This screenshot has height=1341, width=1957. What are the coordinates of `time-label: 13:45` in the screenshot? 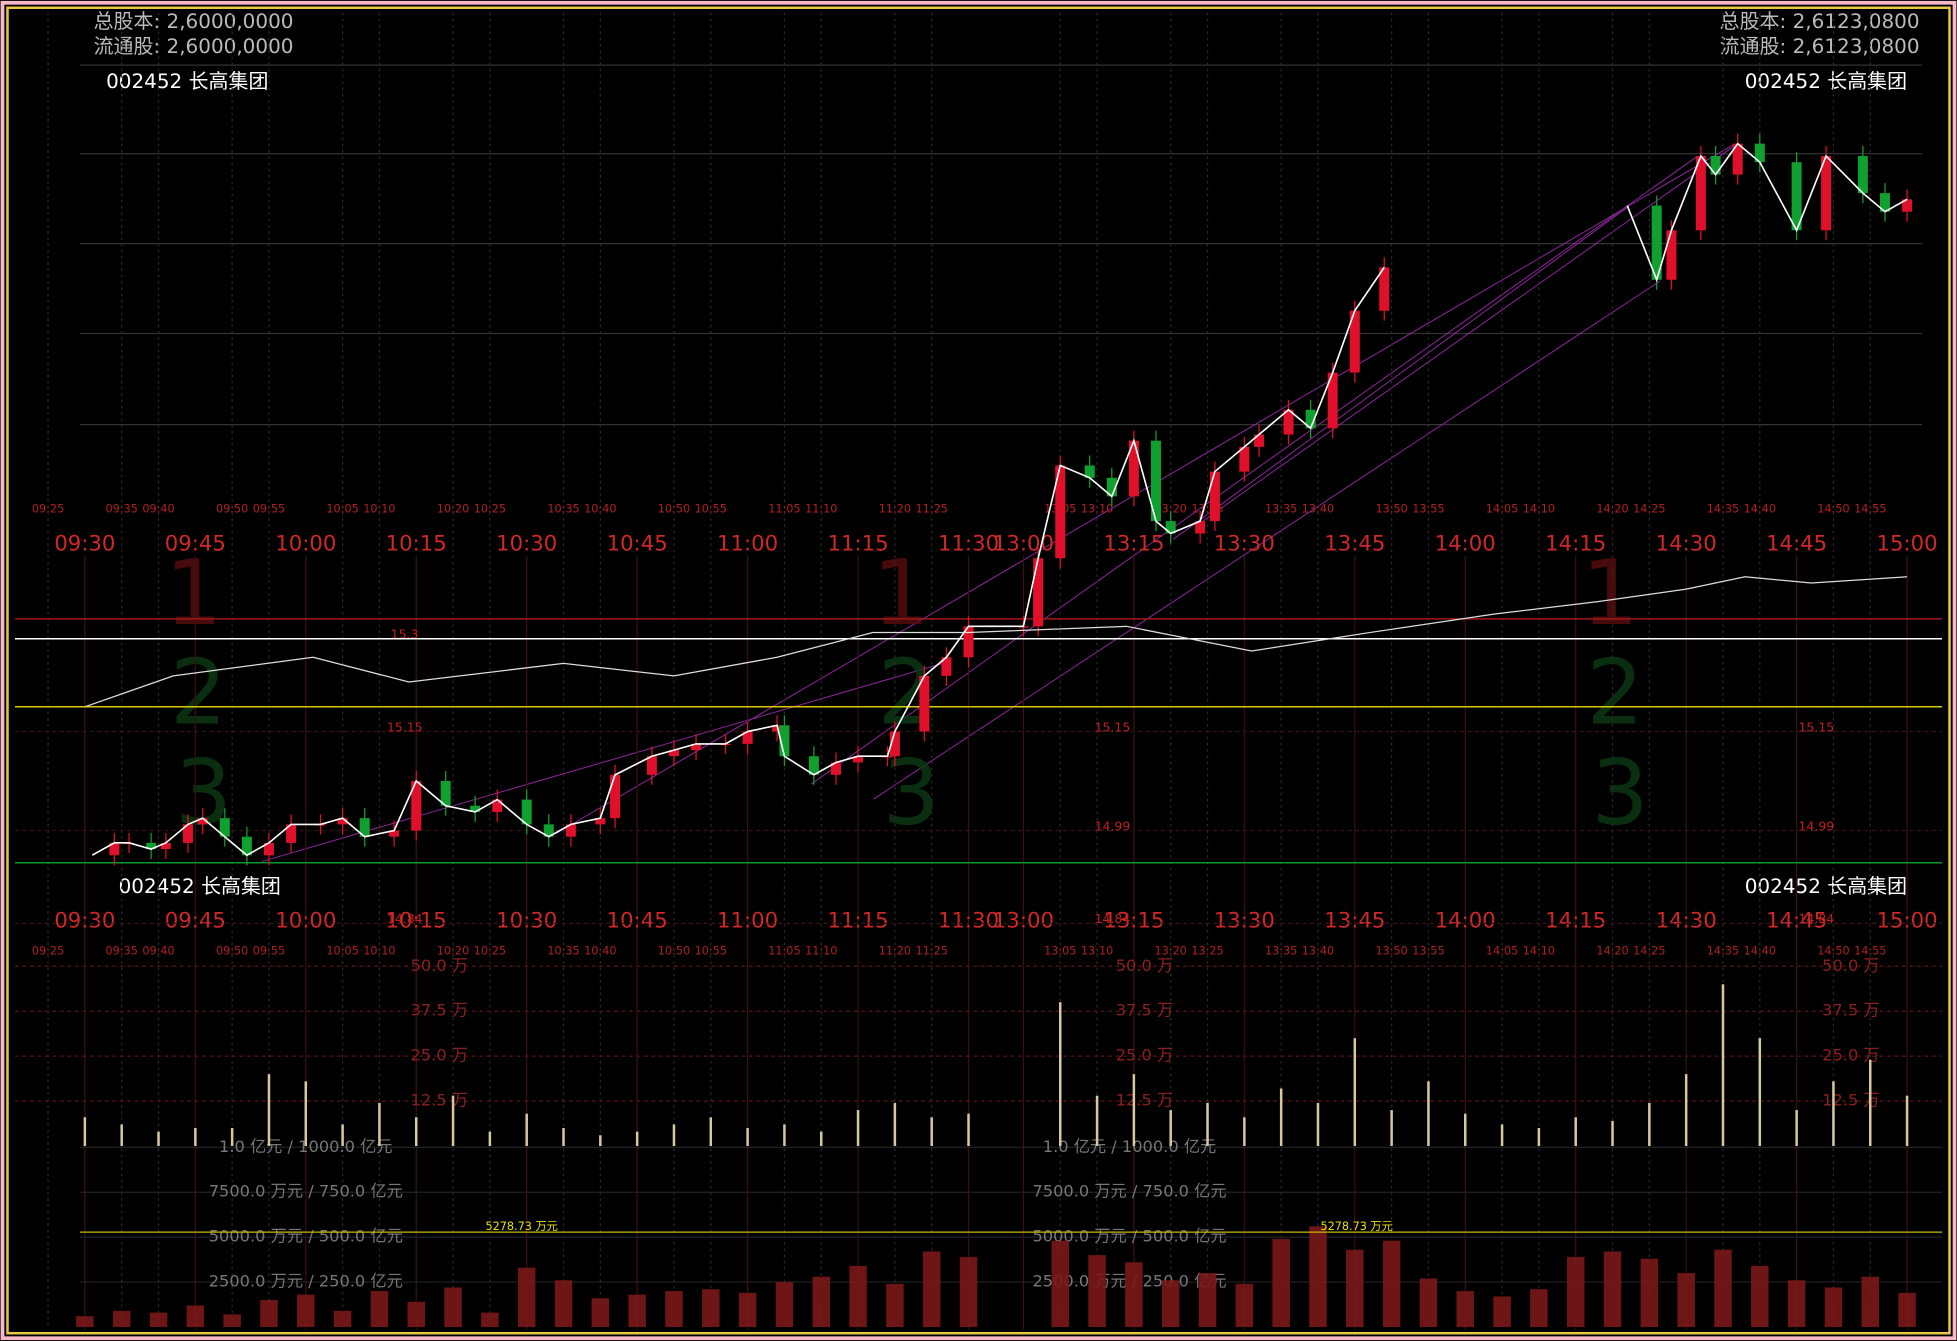 It's located at (1354, 543).